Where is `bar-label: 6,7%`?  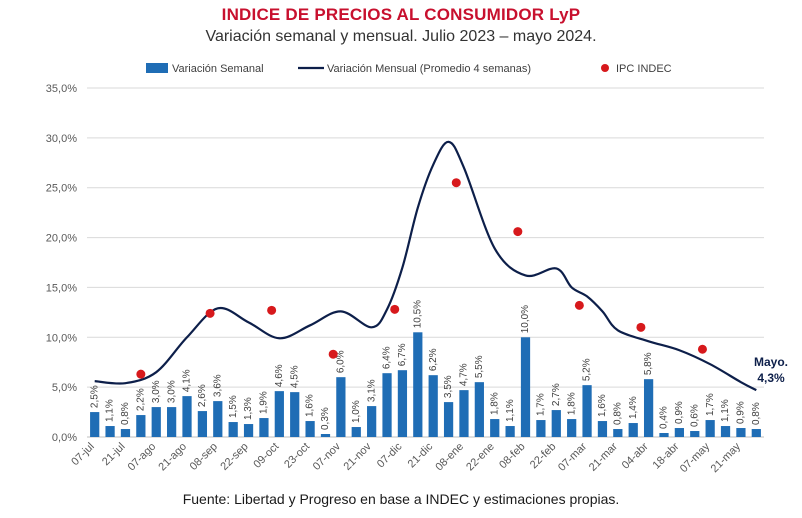
bar-label: 6,7% is located at coordinates (402, 354).